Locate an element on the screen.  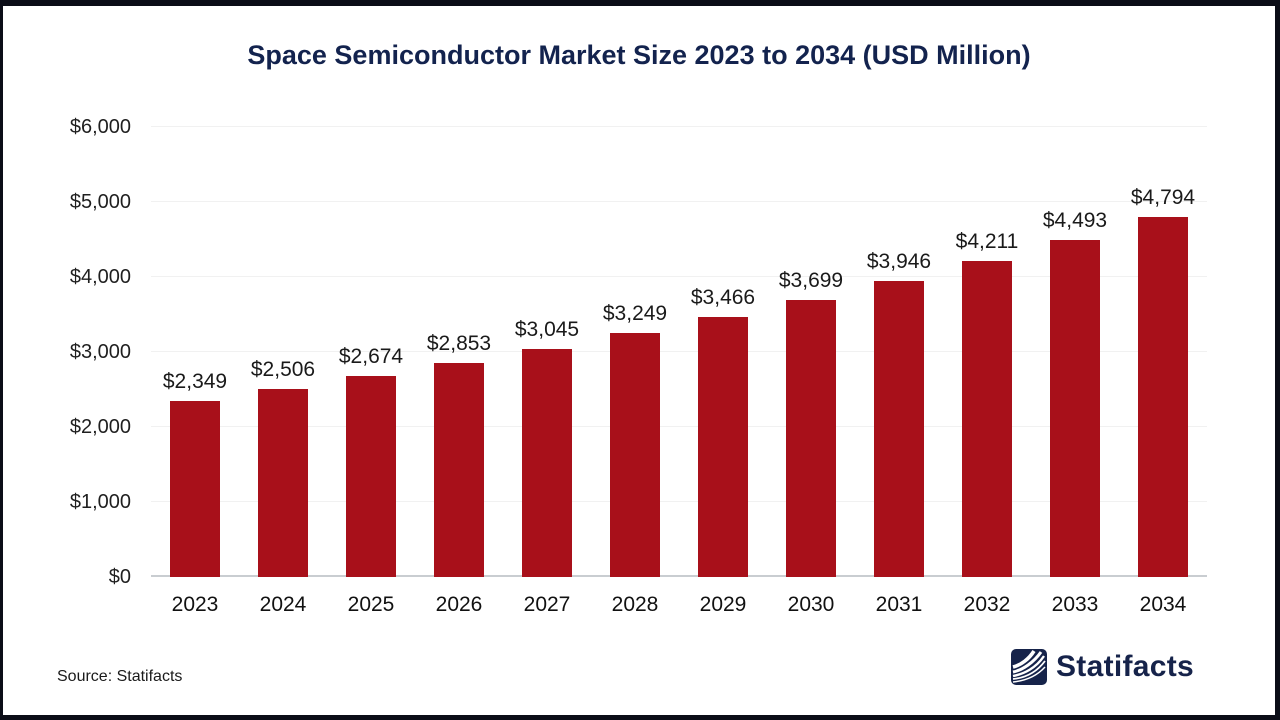
statifacts-logo-icon is located at coordinates (1029, 667).